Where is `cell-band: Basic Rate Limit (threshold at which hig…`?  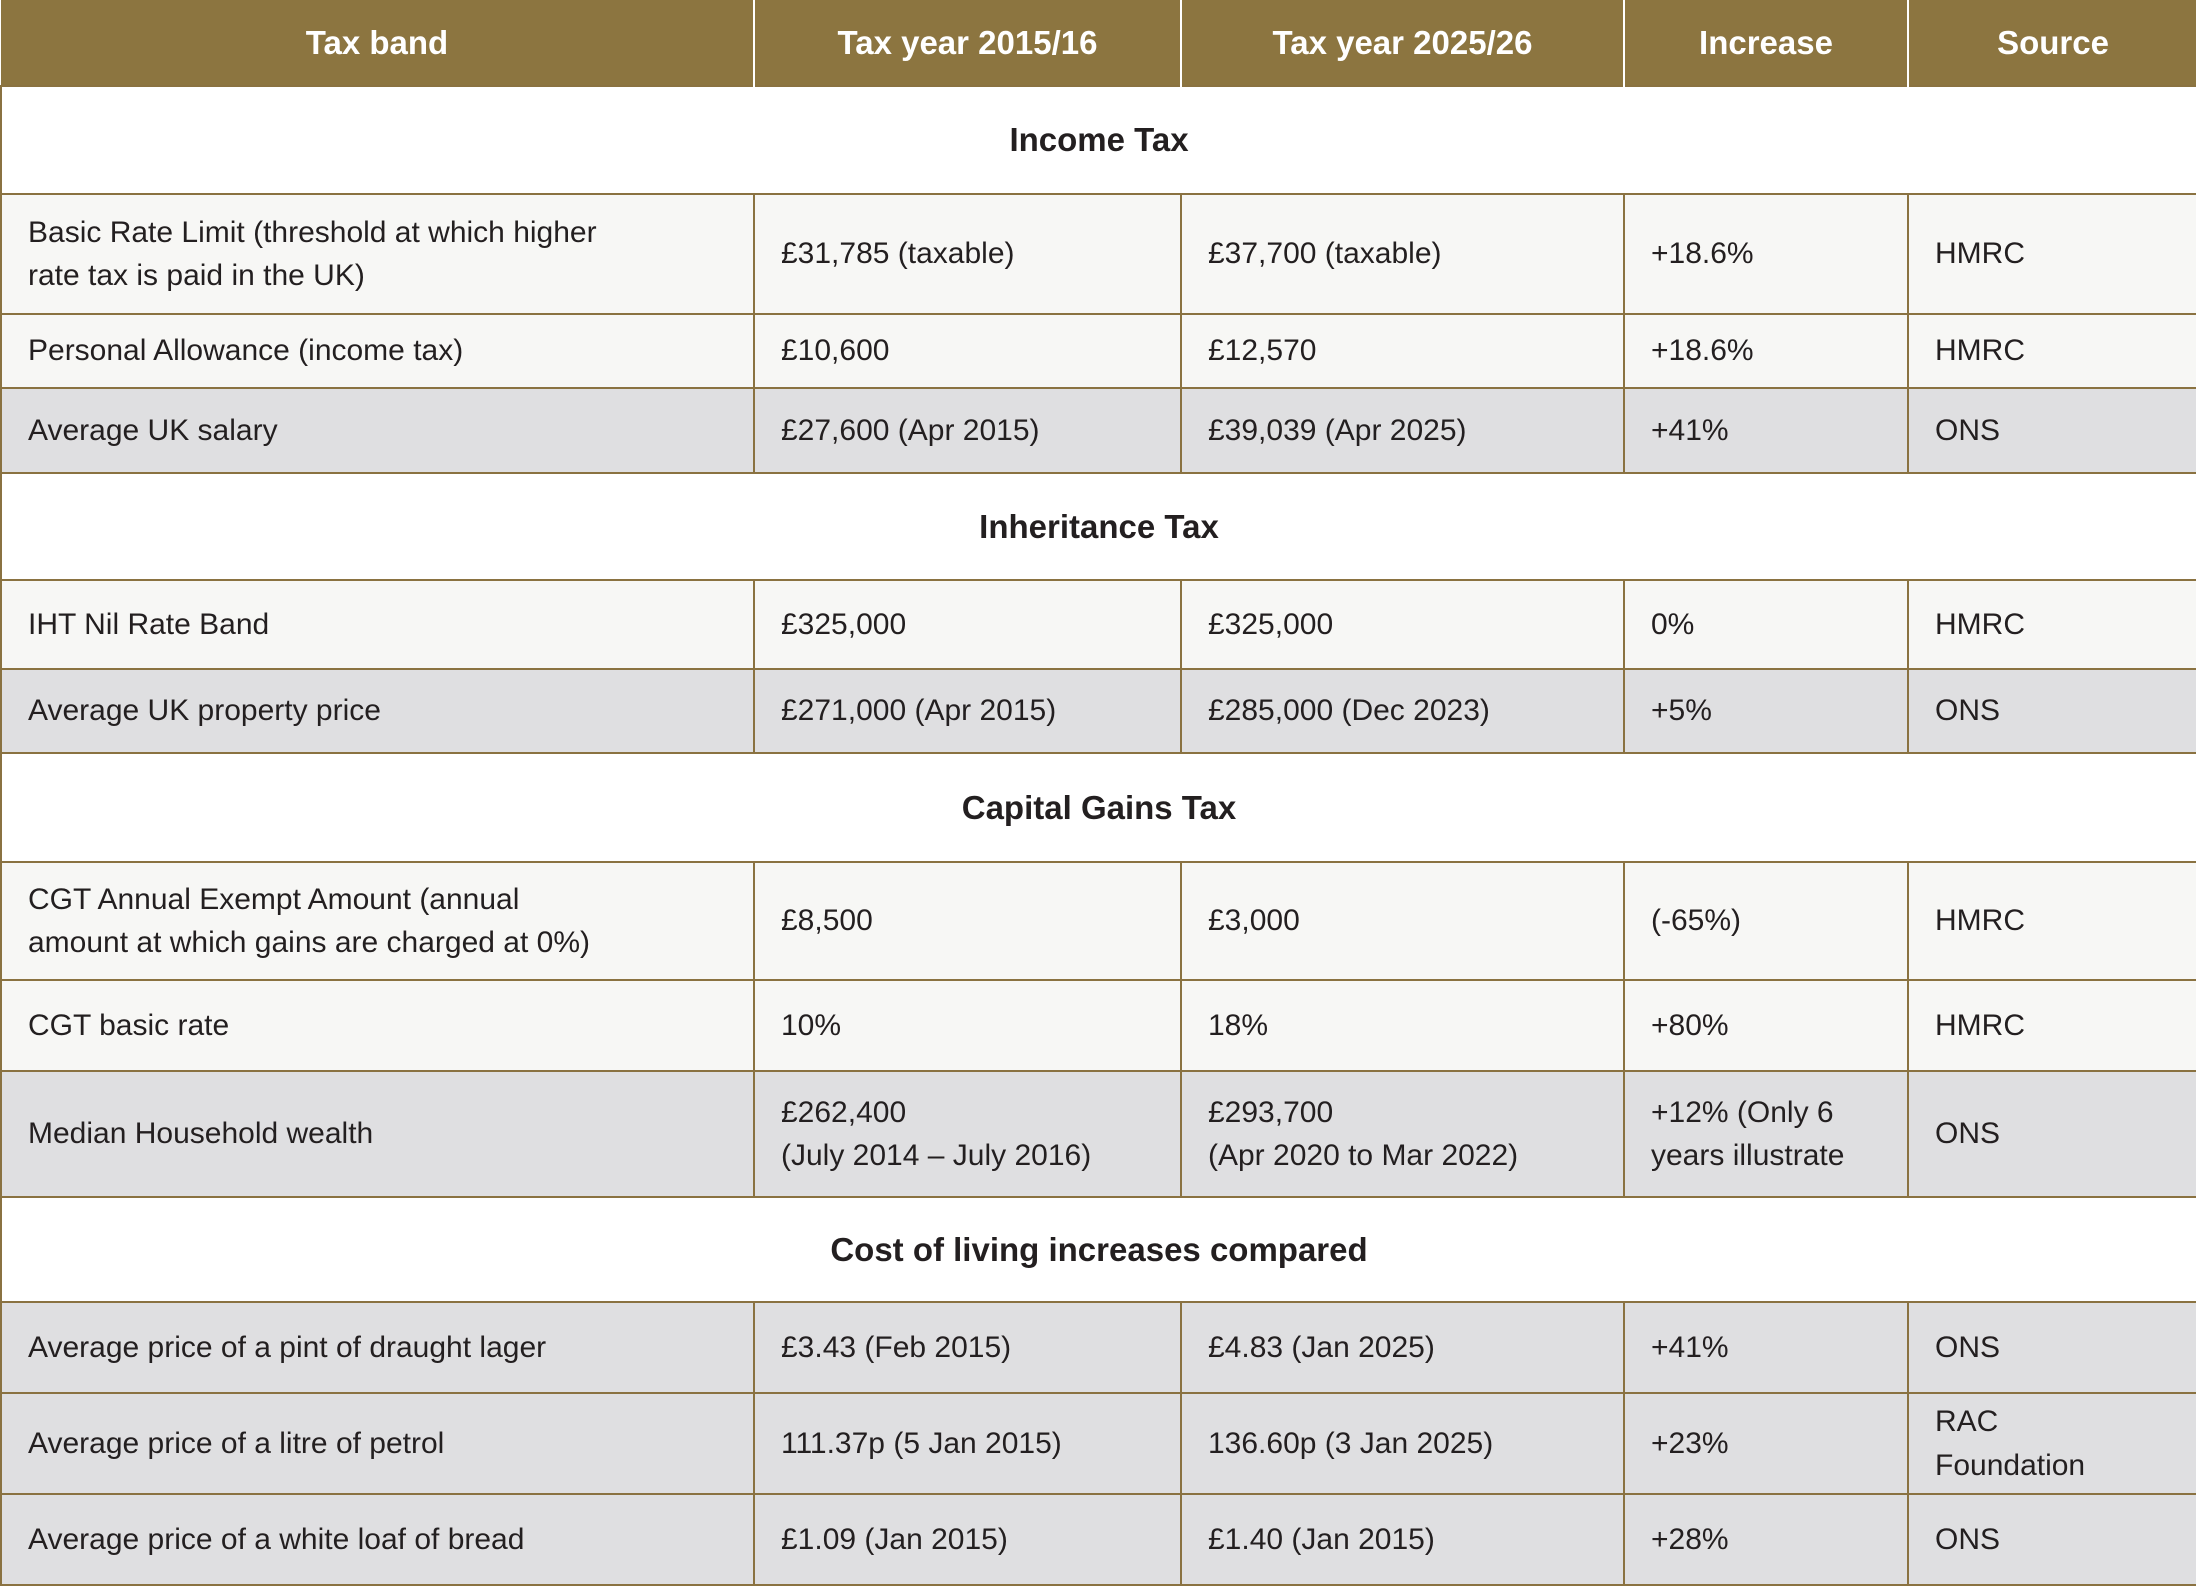 cell-band: Basic Rate Limit (threshold at which hig… is located at coordinates (377, 254).